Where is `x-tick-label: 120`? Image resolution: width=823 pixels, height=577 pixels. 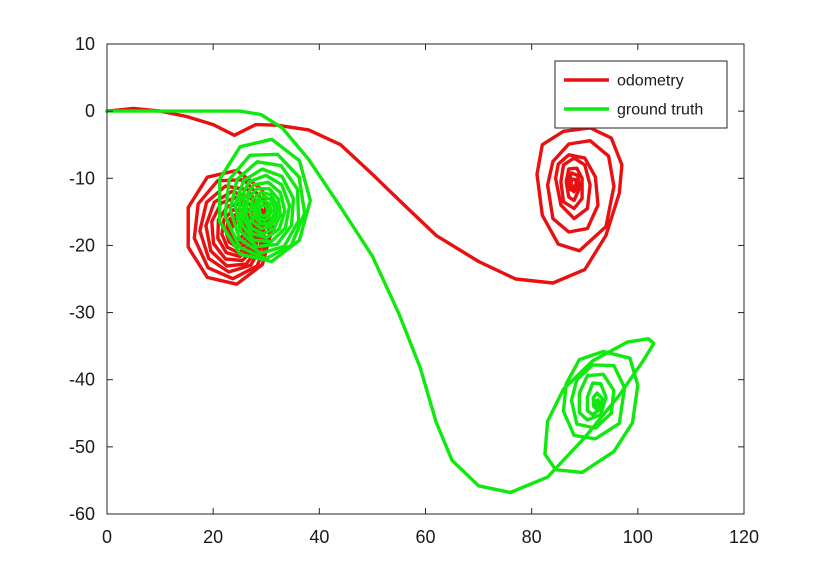 x-tick-label: 120 is located at coordinates (744, 537).